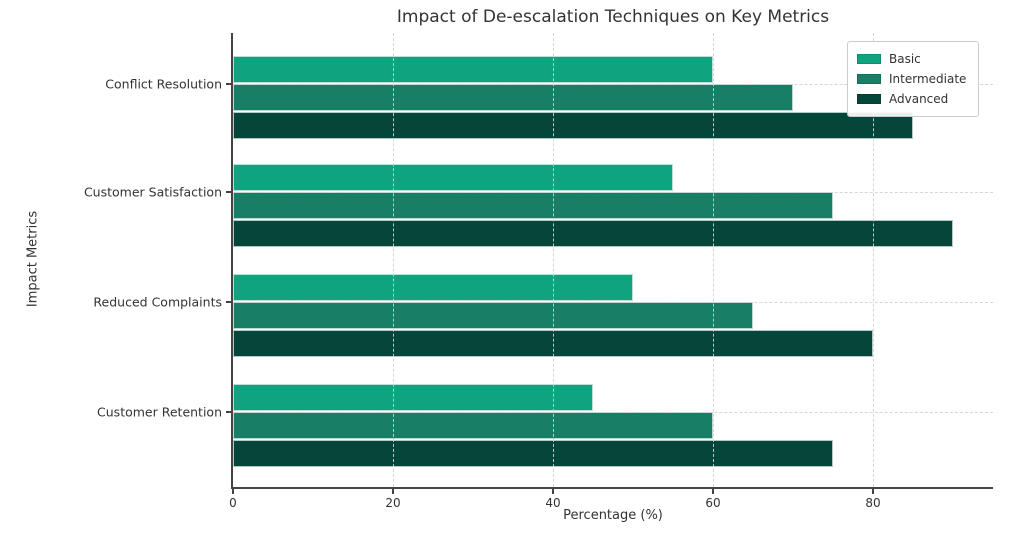 The height and width of the screenshot is (553, 1022). Describe the element at coordinates (157, 302) in the screenshot. I see `y-tick-label-2: Reduced Complaints` at that location.